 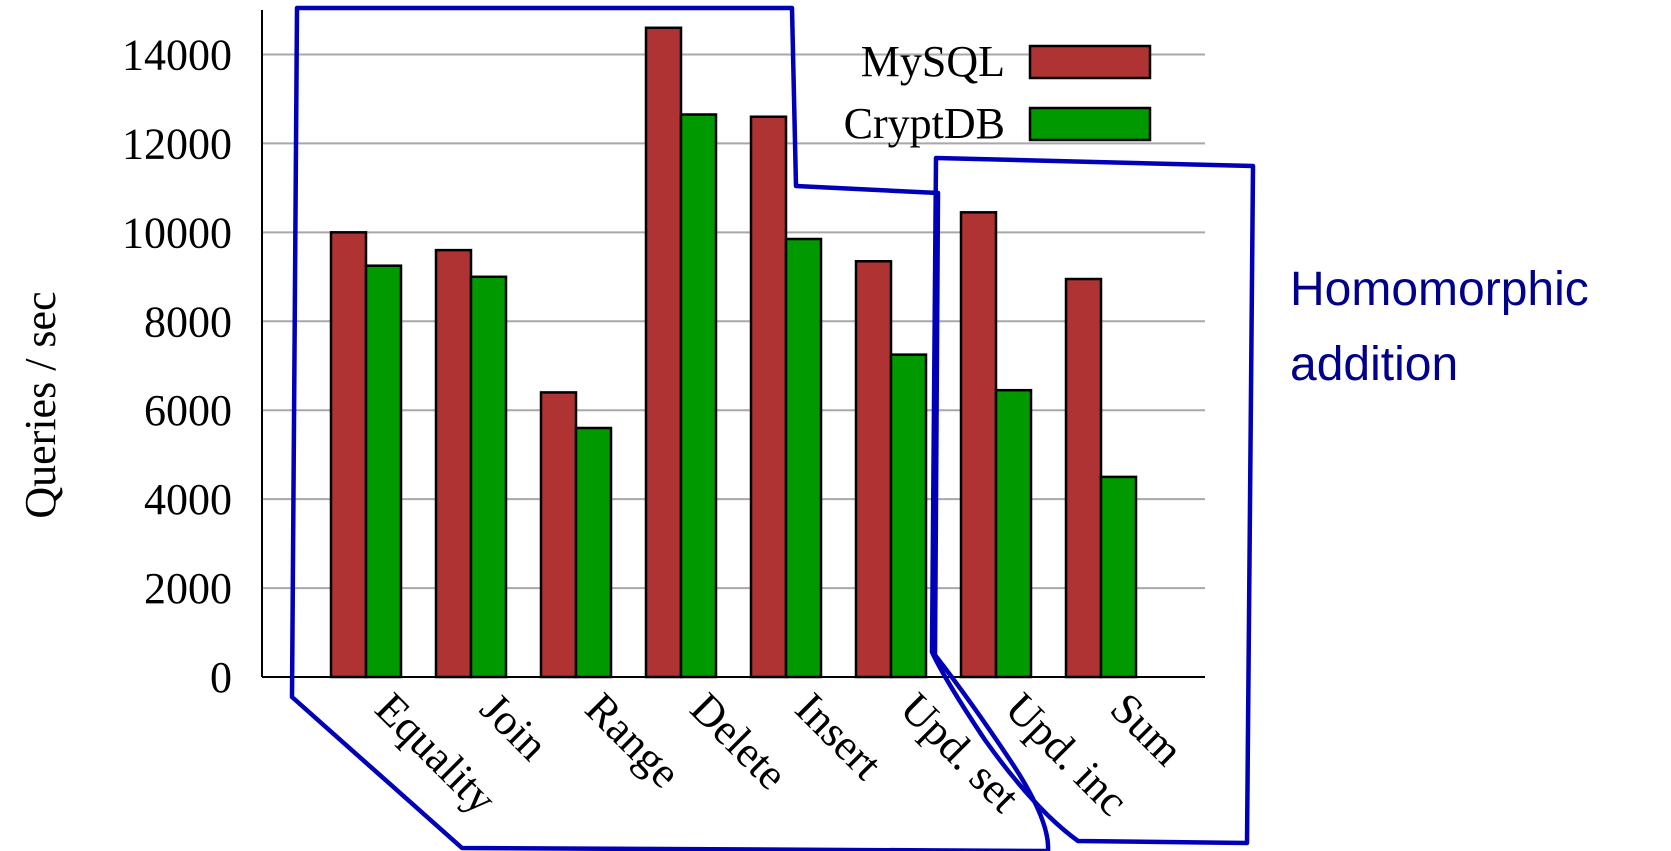 I want to click on bar-mysql-upd-inc, so click(x=978, y=445).